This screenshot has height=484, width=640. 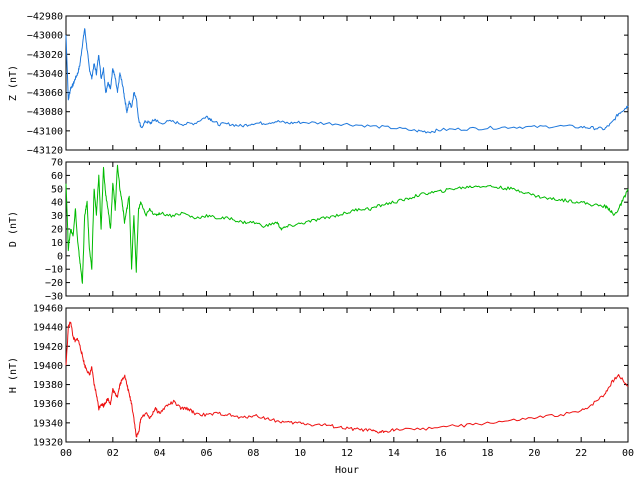 What do you see at coordinates (54, 297) in the screenshot?
I see `y-tick-label: −30` at bounding box center [54, 297].